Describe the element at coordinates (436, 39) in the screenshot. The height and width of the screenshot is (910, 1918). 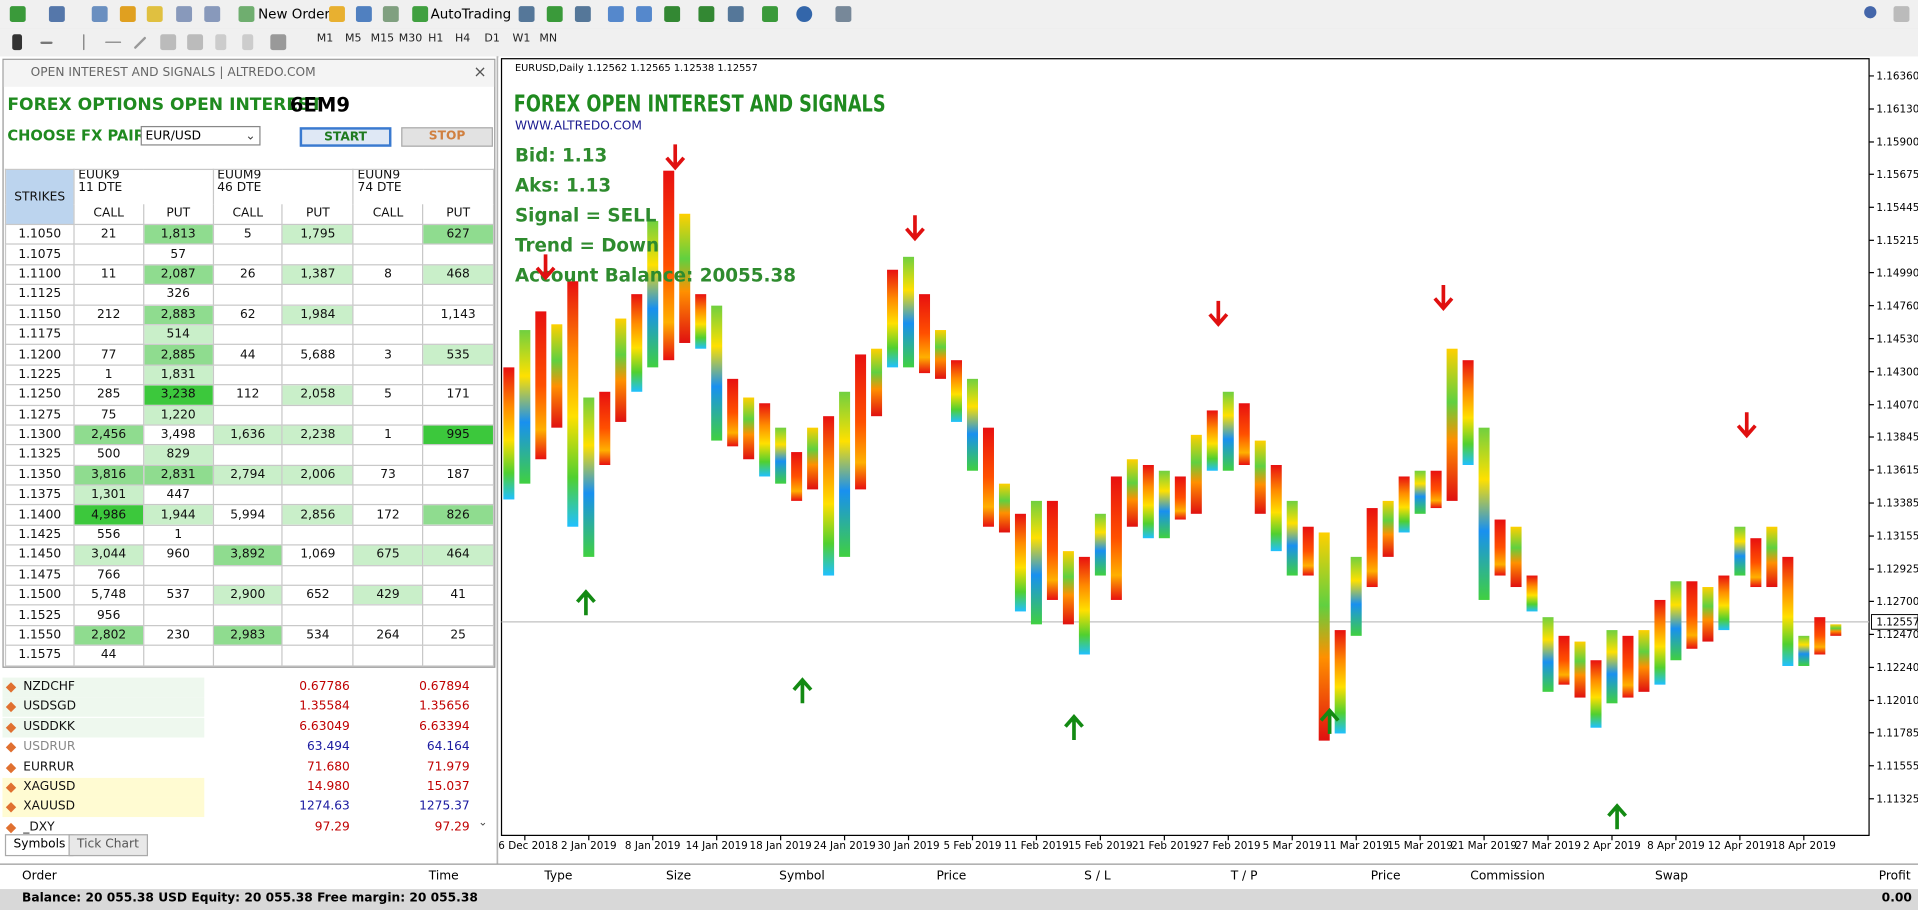
I see `timeframe-button: H1` at that location.